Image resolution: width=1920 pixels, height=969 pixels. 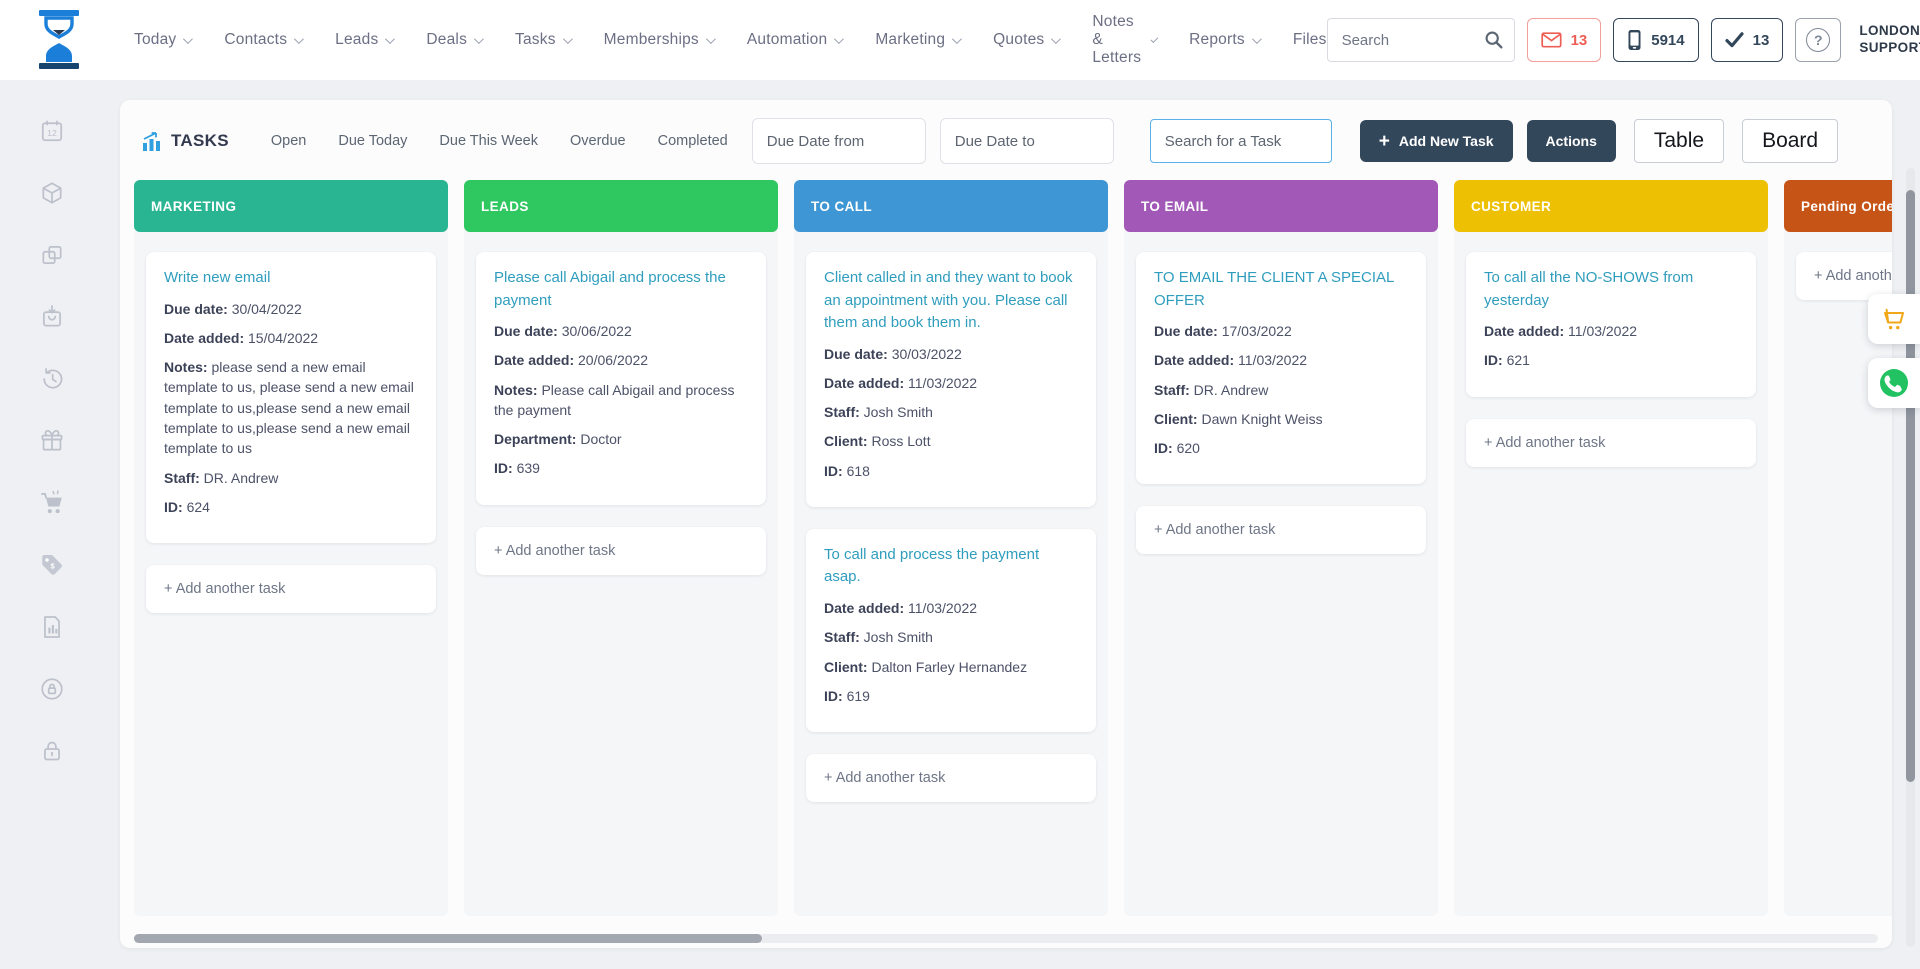 What do you see at coordinates (1238, 418) in the screenshot?
I see `card-field: Client: Dawn Knight Weiss` at bounding box center [1238, 418].